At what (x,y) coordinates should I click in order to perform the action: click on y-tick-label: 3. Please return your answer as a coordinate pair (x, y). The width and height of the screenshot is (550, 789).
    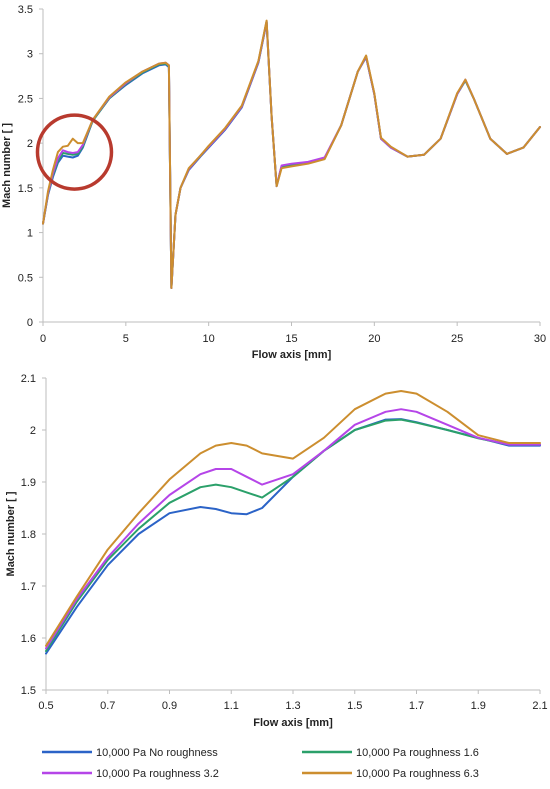
    Looking at the image, I should click on (30, 55).